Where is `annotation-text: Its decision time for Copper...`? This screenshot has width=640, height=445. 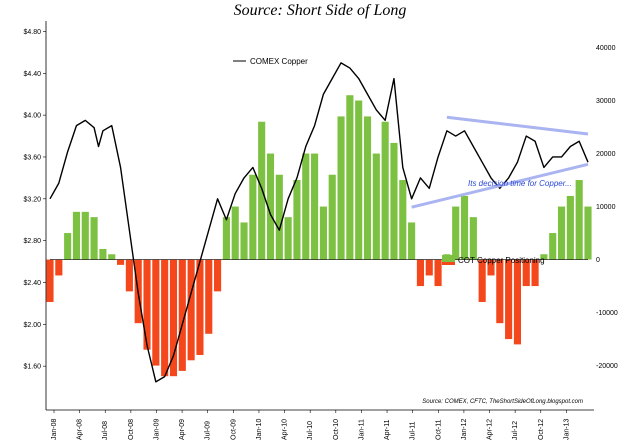 annotation-text: Its decision time for Copper... is located at coordinates (520, 183).